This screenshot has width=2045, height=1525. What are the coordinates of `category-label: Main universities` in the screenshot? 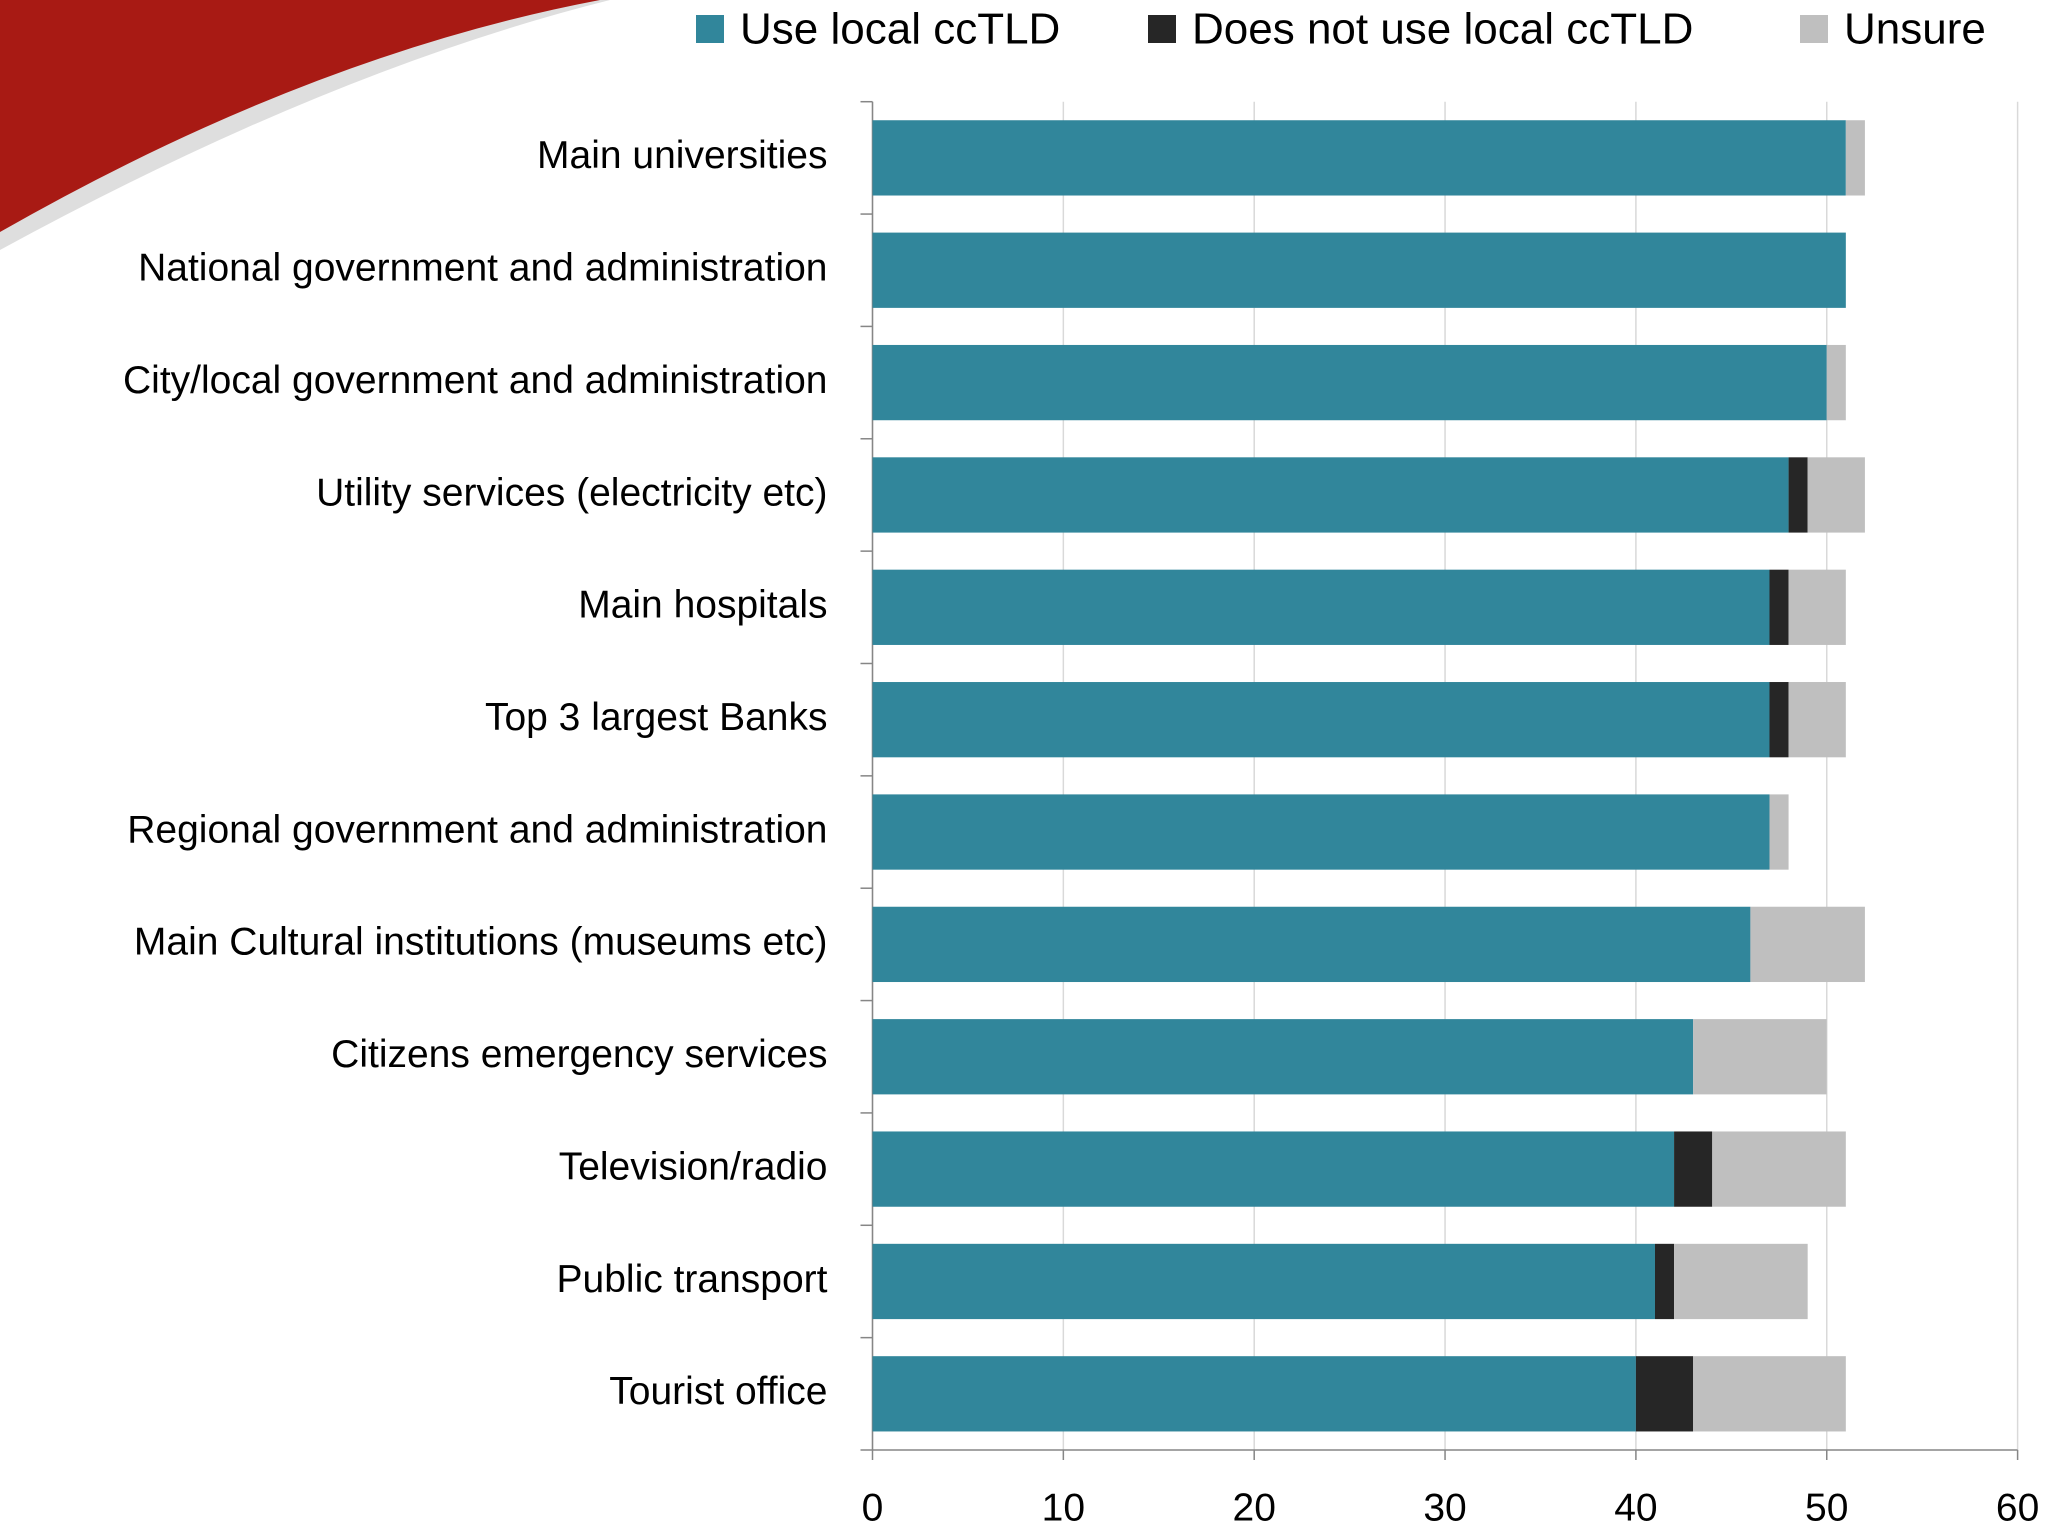 It's located at (682, 155).